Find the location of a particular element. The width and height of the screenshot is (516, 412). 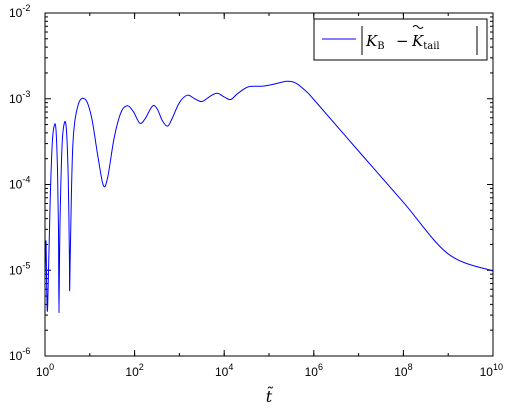

x-tick-label: 10² is located at coordinates (134, 370).